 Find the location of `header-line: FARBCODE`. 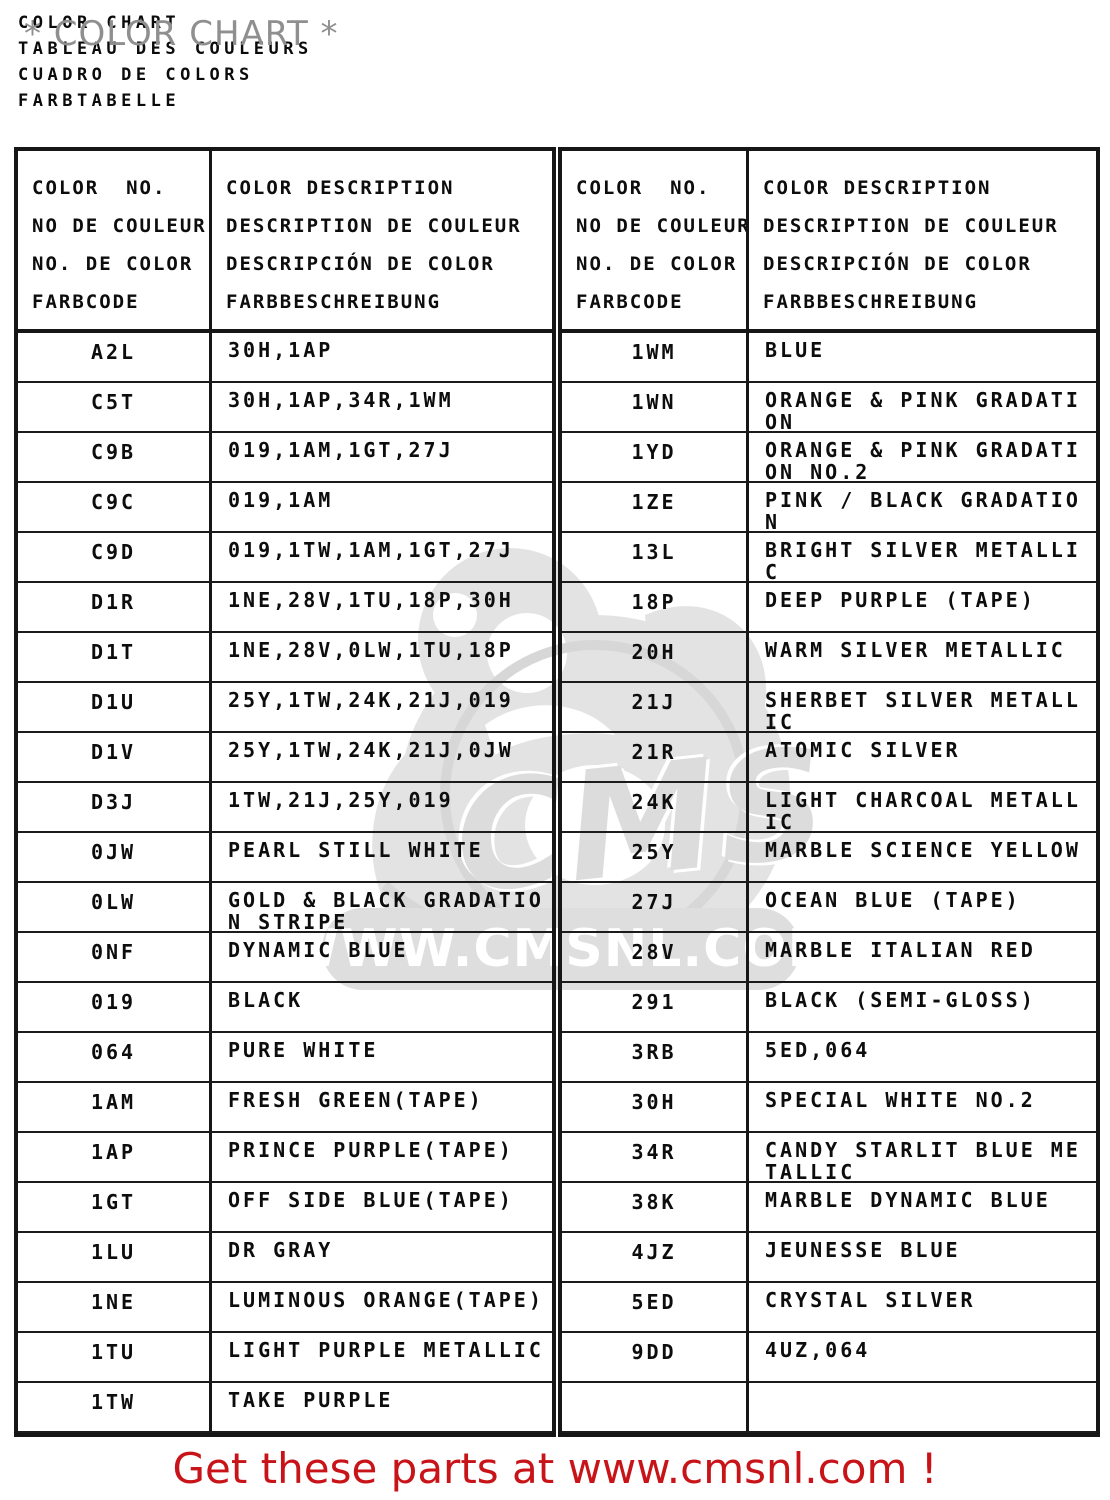

header-line: FARBCODE is located at coordinates (86, 302).